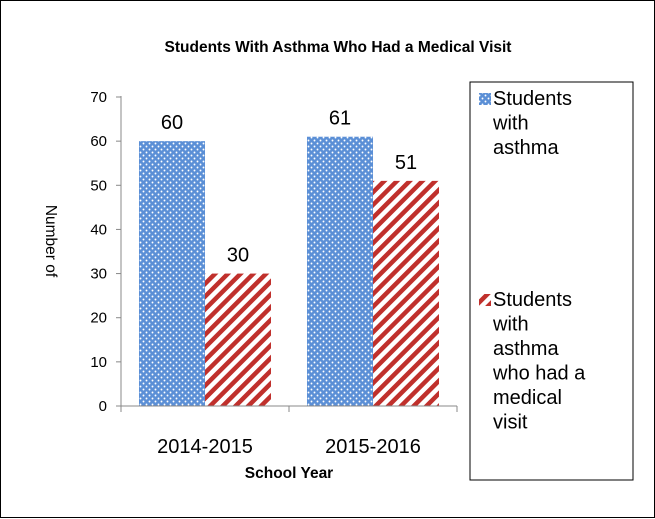 This screenshot has height=519, width=655. What do you see at coordinates (172, 123) in the screenshot?
I see `data-label: 60` at bounding box center [172, 123].